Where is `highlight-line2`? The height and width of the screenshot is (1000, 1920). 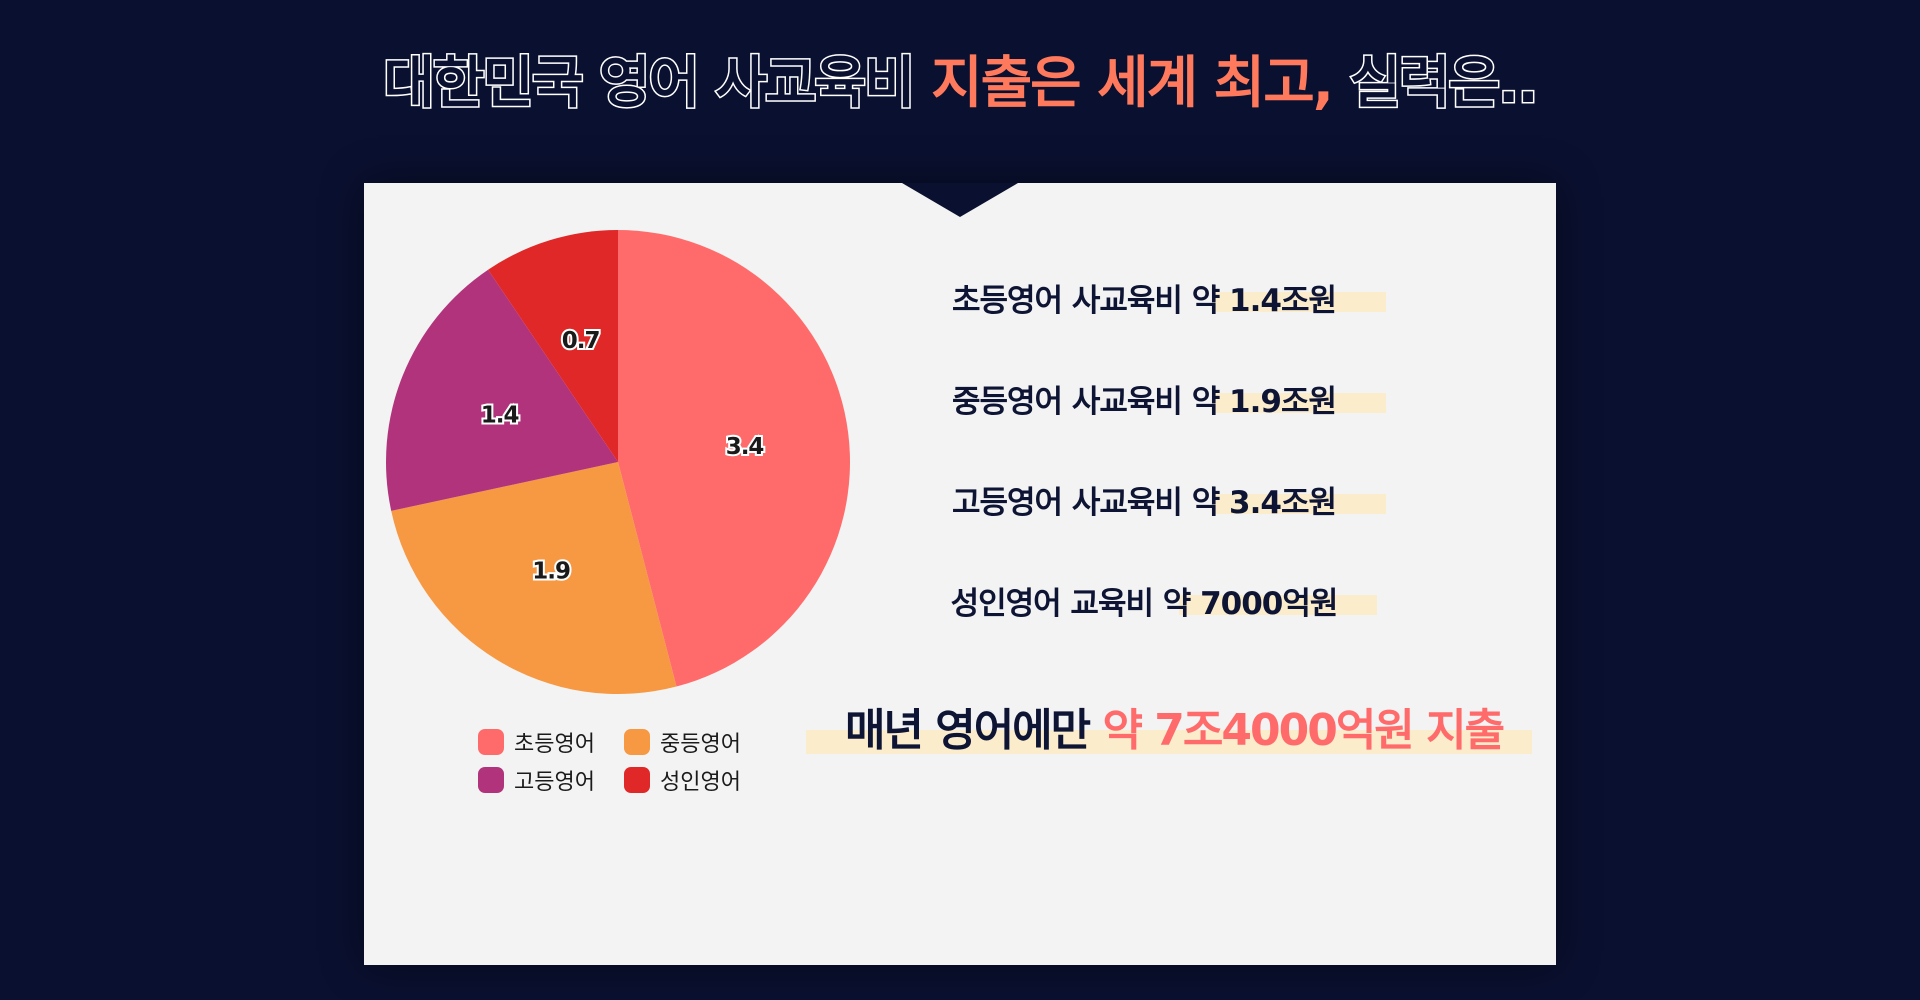
highlight-line2 is located at coordinates (1300, 403).